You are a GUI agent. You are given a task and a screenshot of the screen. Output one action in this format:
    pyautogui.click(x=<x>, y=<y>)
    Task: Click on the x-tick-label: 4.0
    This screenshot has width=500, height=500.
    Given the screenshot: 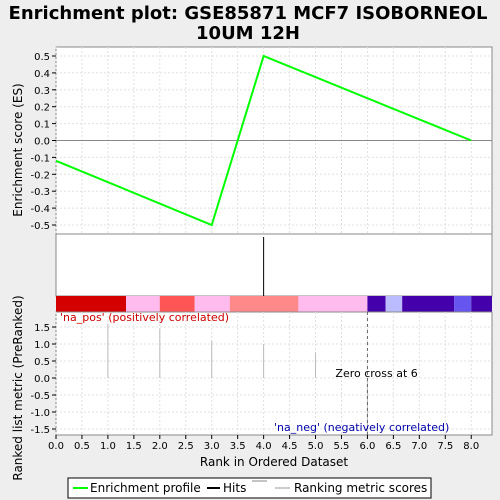 What is the action you would take?
    pyautogui.click(x=264, y=446)
    